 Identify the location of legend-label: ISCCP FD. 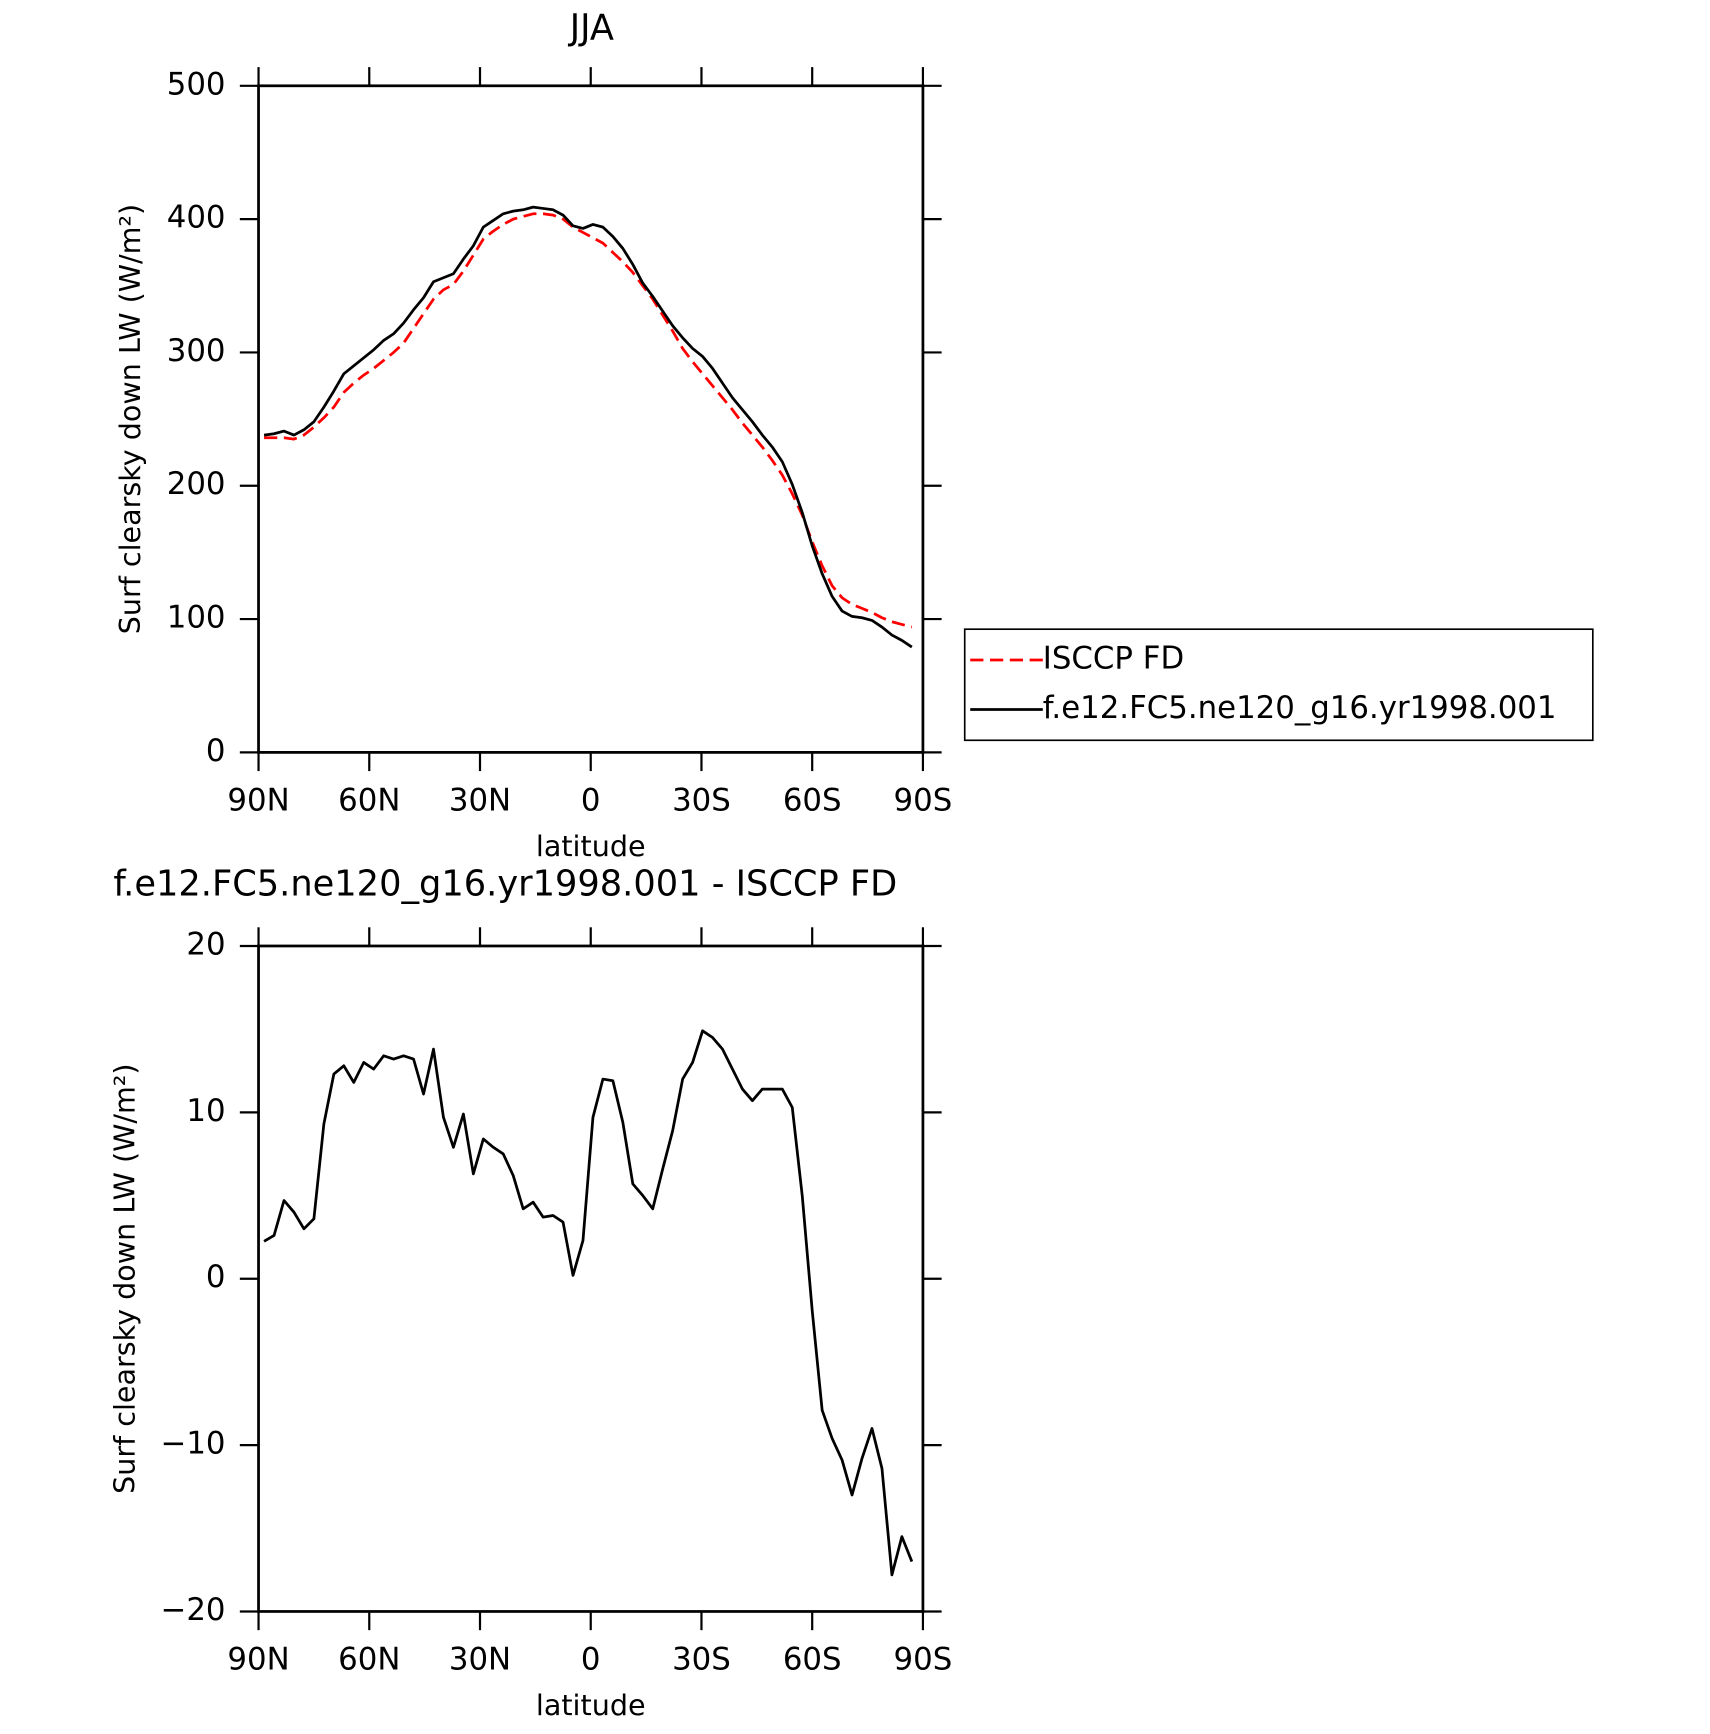
(1113, 658).